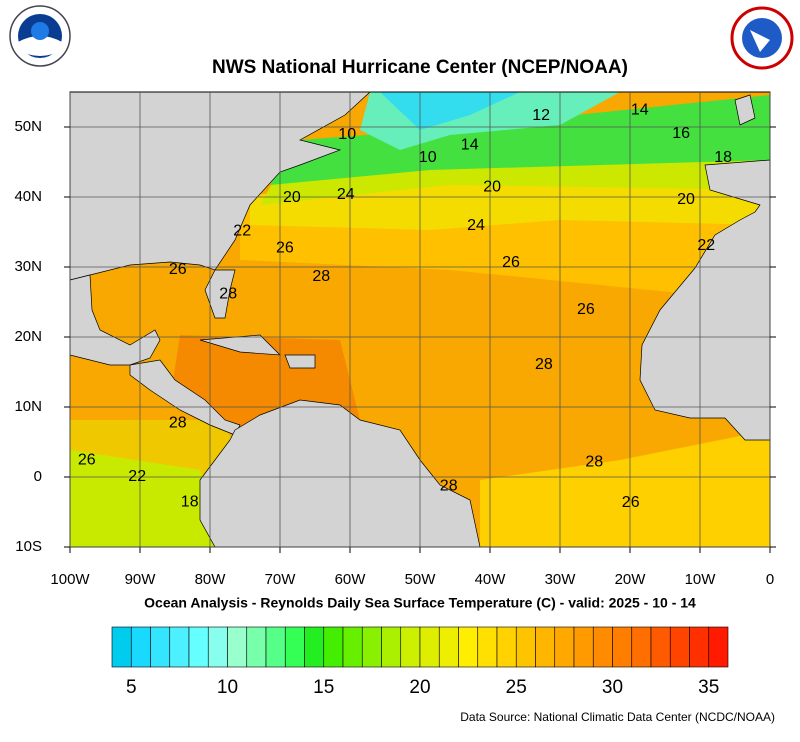  Describe the element at coordinates (421, 579) in the screenshot. I see `x-tick-label: 50W` at that location.